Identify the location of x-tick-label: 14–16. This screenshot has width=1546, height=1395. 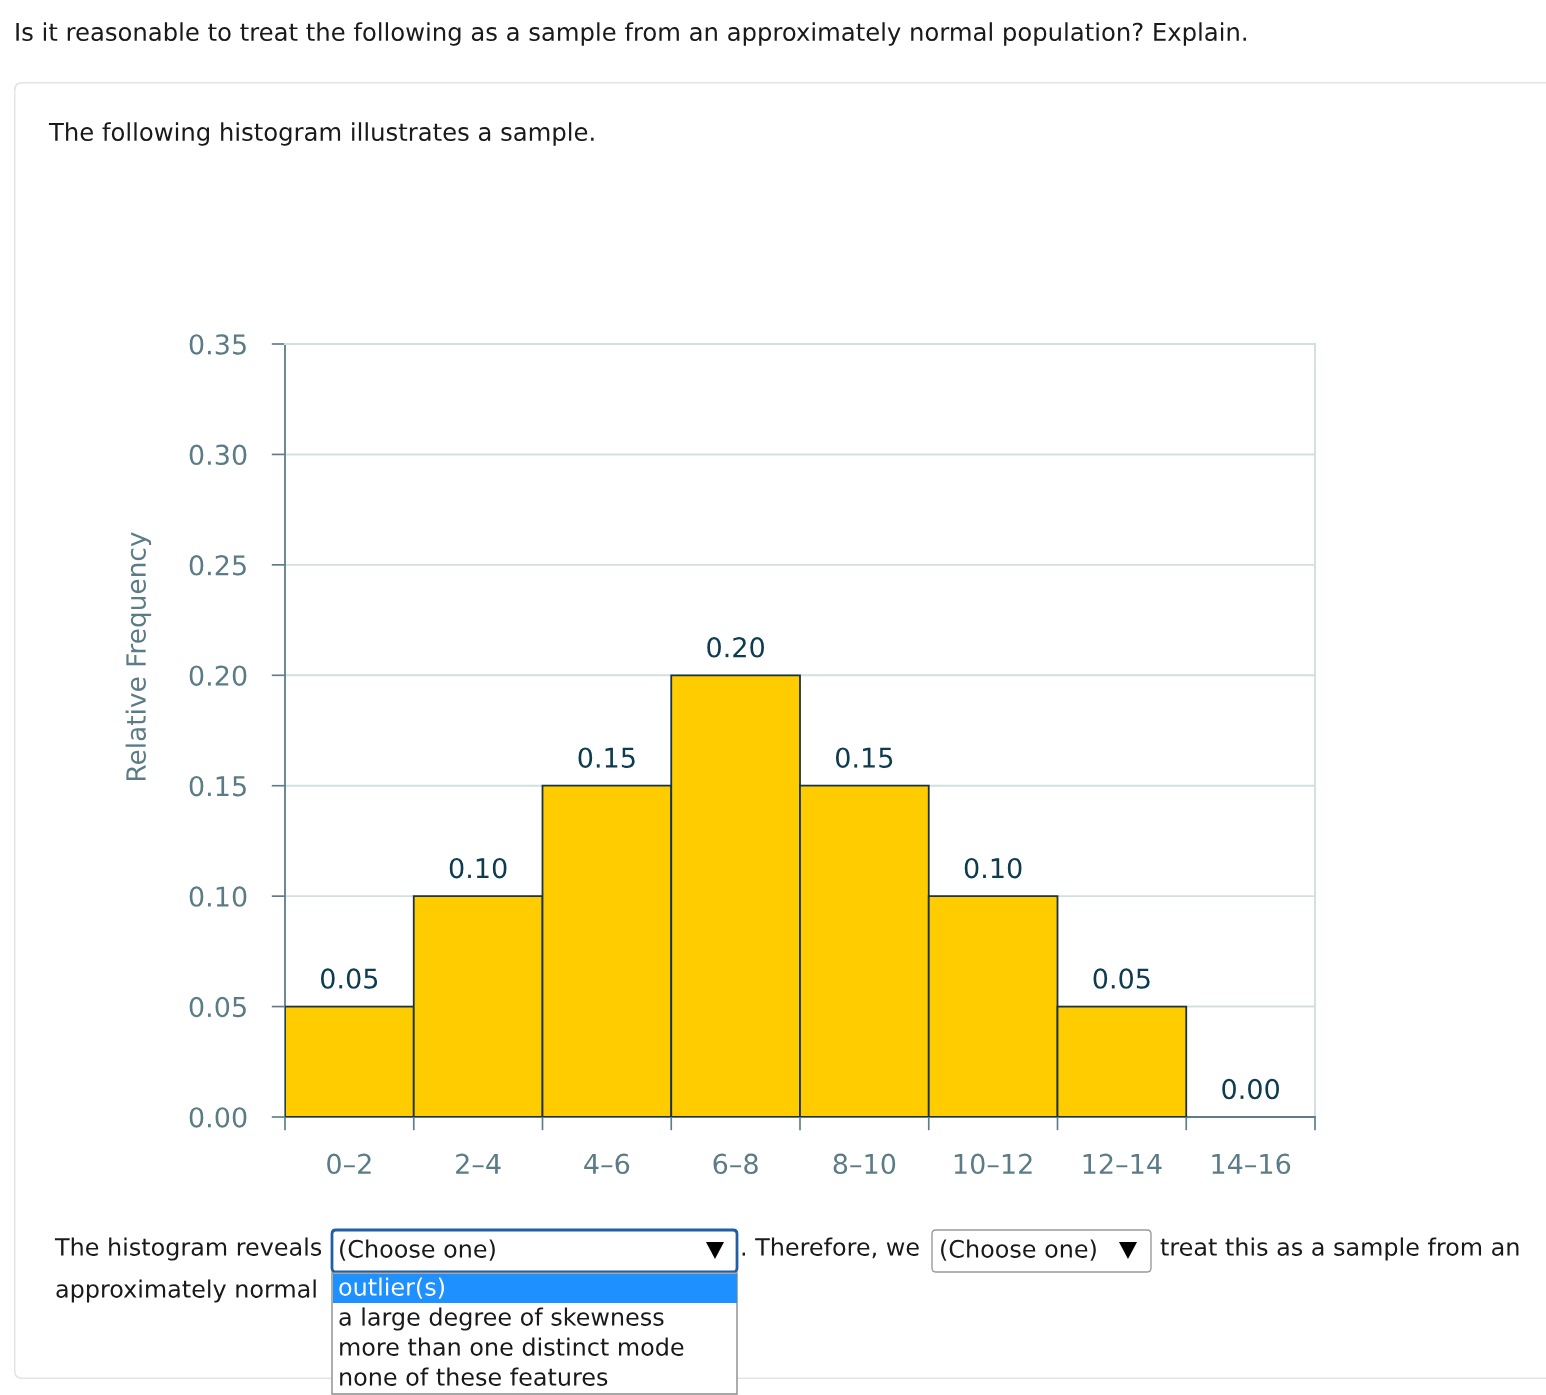
(1251, 1164).